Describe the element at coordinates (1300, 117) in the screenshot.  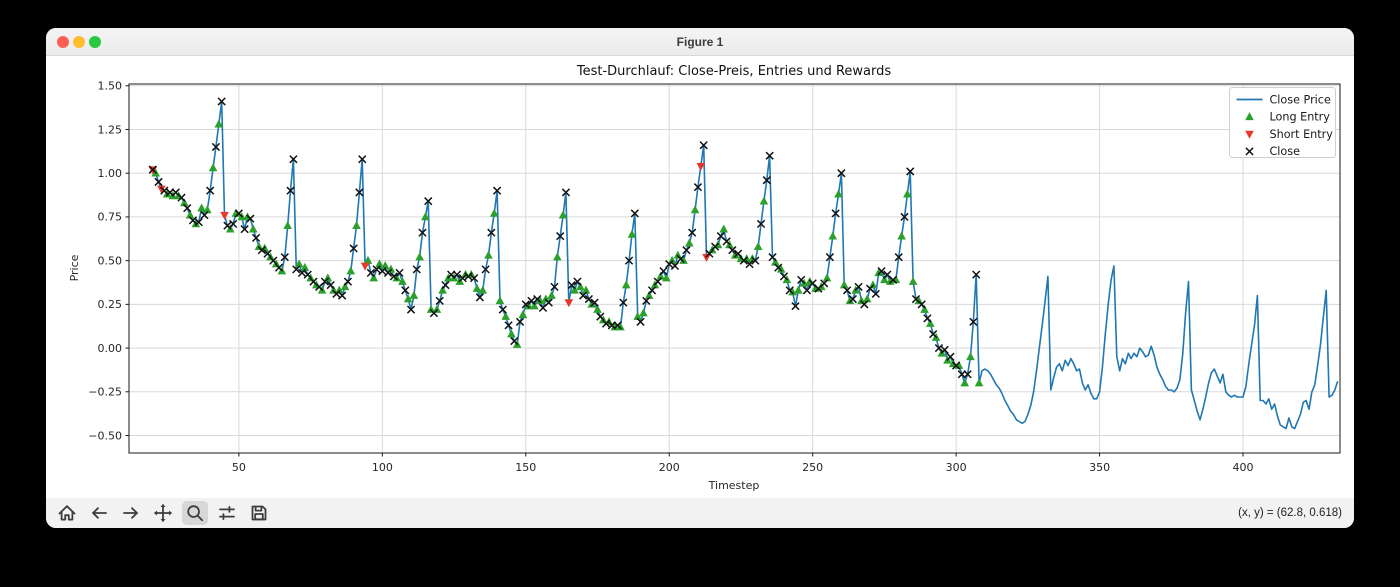
I see `legend-label: Long Entry` at that location.